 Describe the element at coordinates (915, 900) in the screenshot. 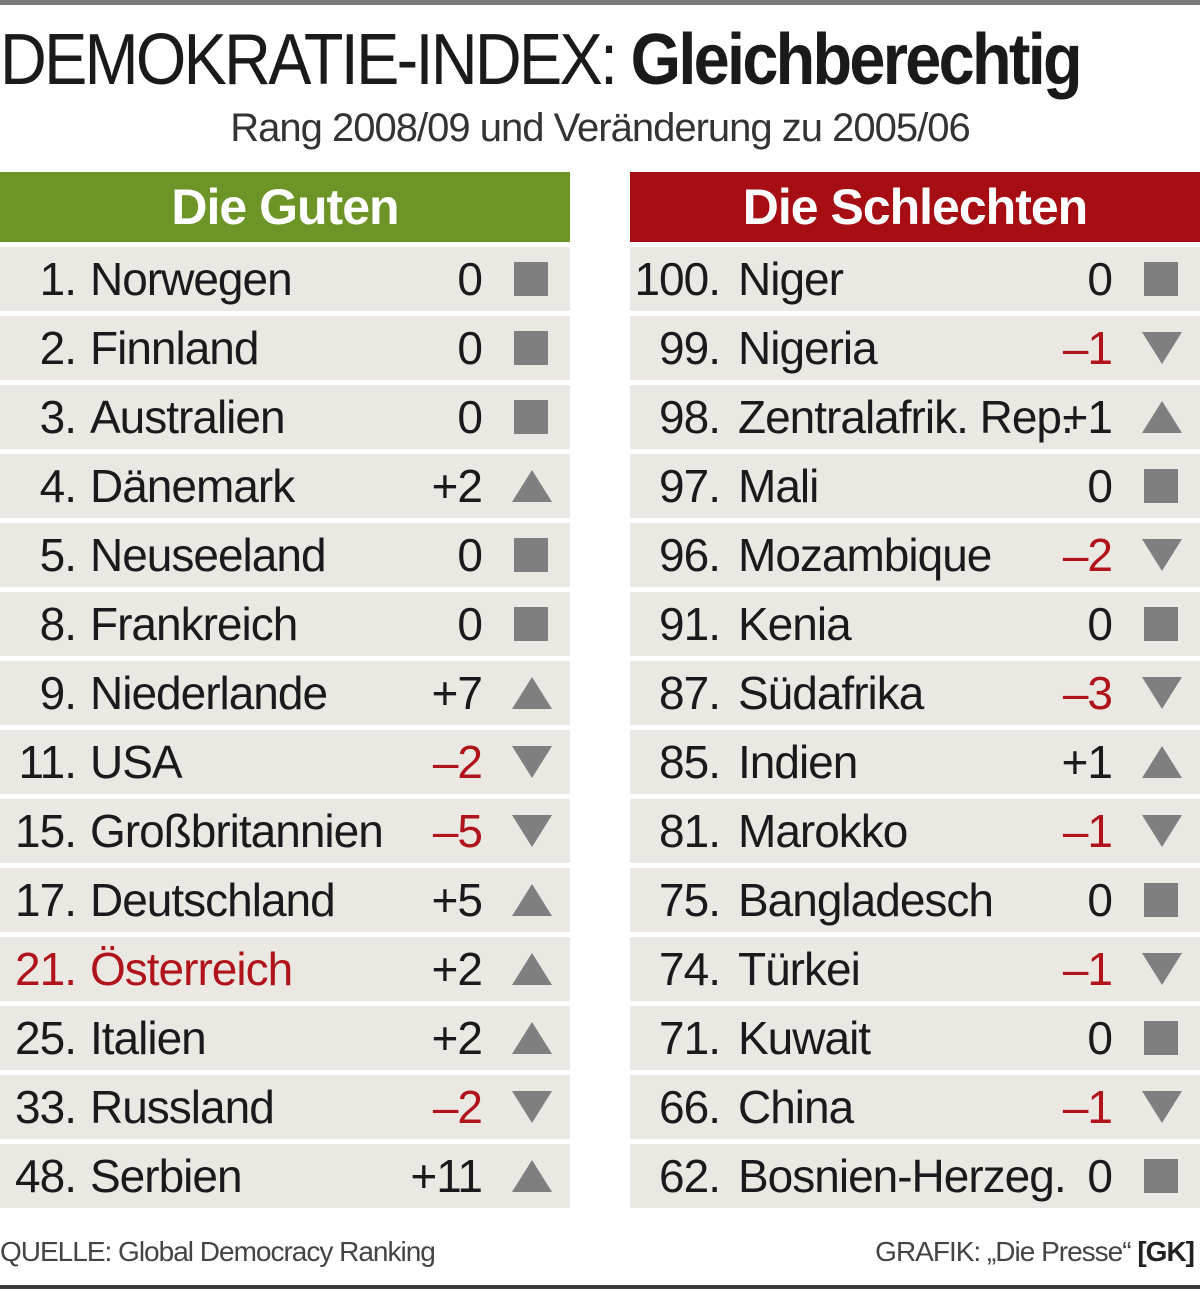

I see `table-row: 75. Bangladesch 0` at that location.